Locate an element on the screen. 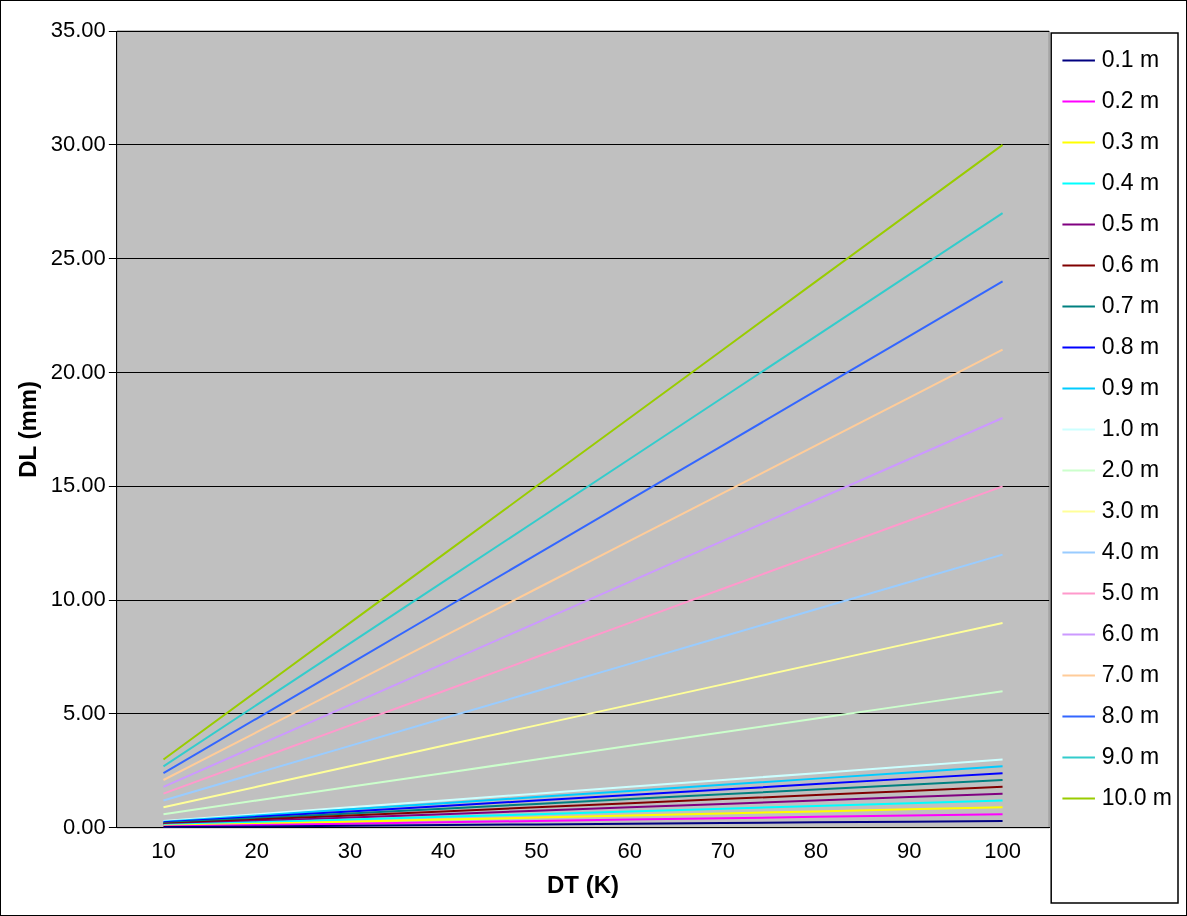  legend-label: 0.7 m is located at coordinates (1130, 304).